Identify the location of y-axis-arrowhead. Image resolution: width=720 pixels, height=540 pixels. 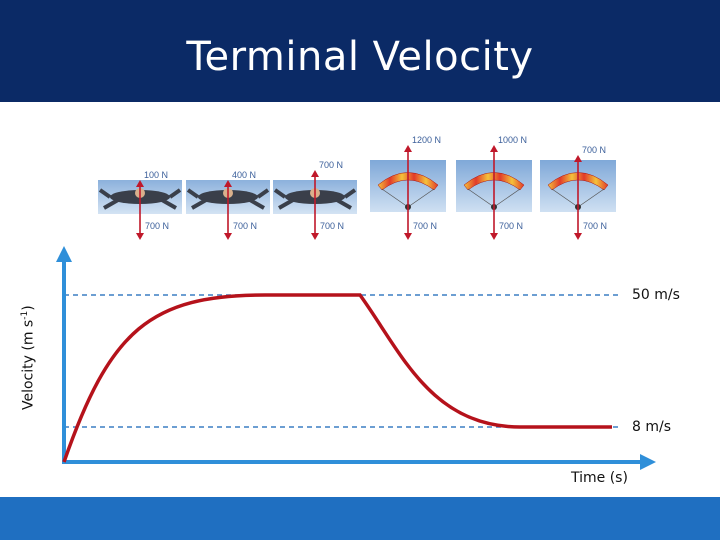
(64, 254).